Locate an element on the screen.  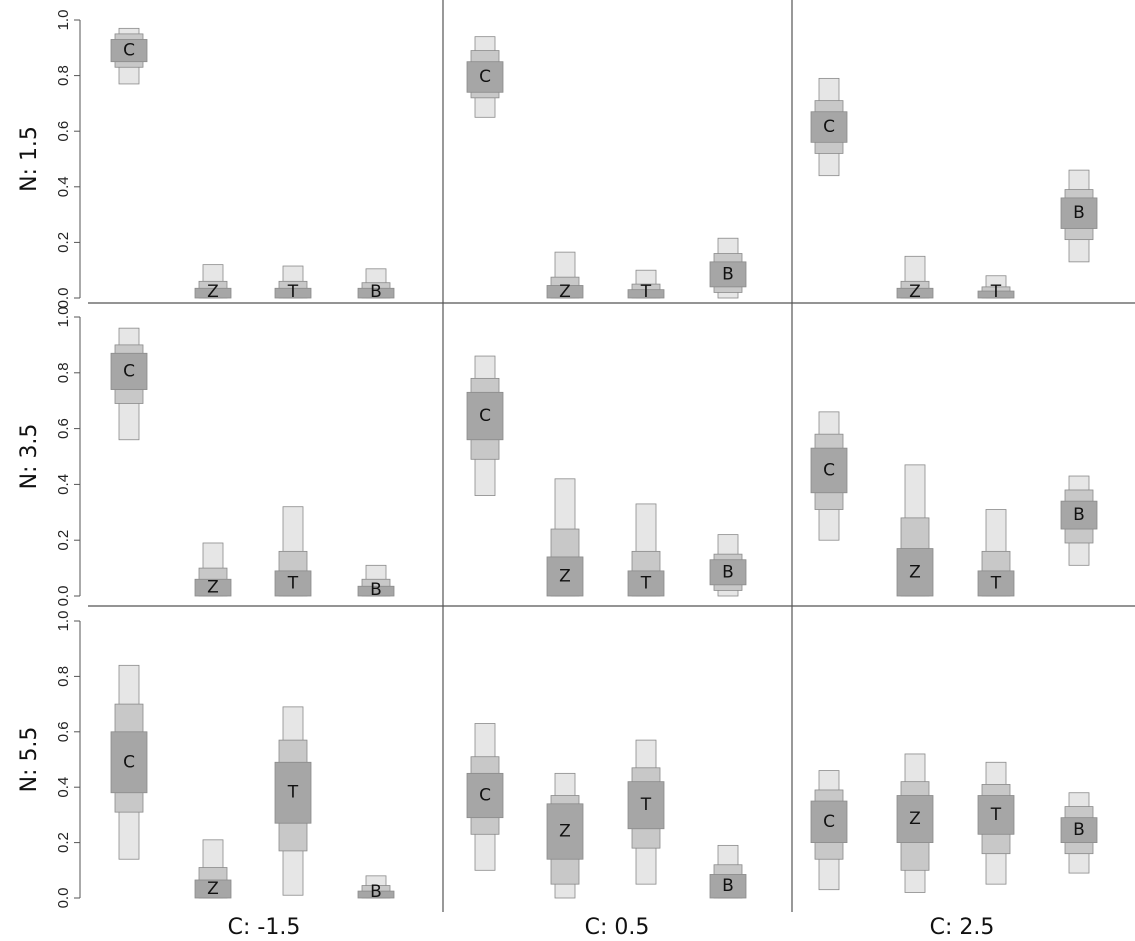
row-label: N: 3.5 is located at coordinates (29, 457).